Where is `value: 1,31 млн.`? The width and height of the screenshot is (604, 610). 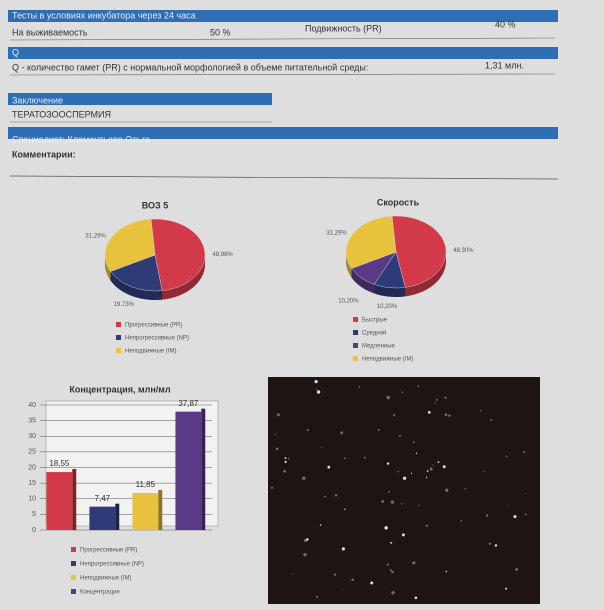 value: 1,31 млн. is located at coordinates (504, 65).